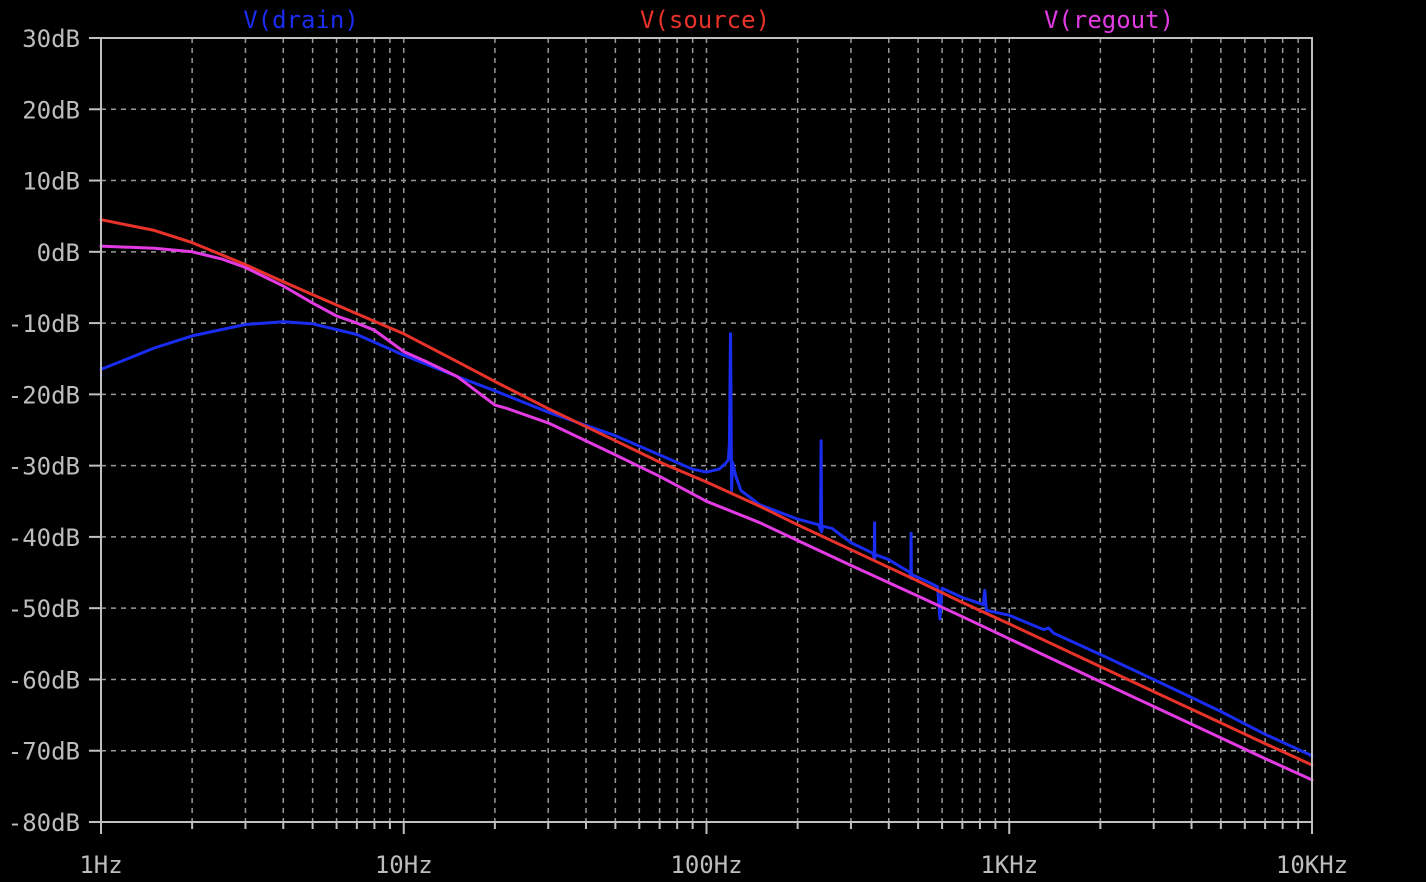  I want to click on y-tick-label: -70dB, so click(44, 752).